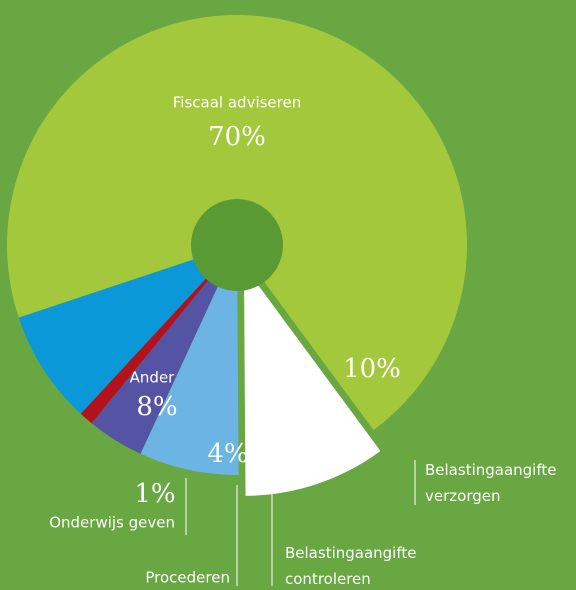 This screenshot has width=576, height=590. Describe the element at coordinates (350, 565) in the screenshot. I see `slice-name: Belastingaangifte controleren` at that location.